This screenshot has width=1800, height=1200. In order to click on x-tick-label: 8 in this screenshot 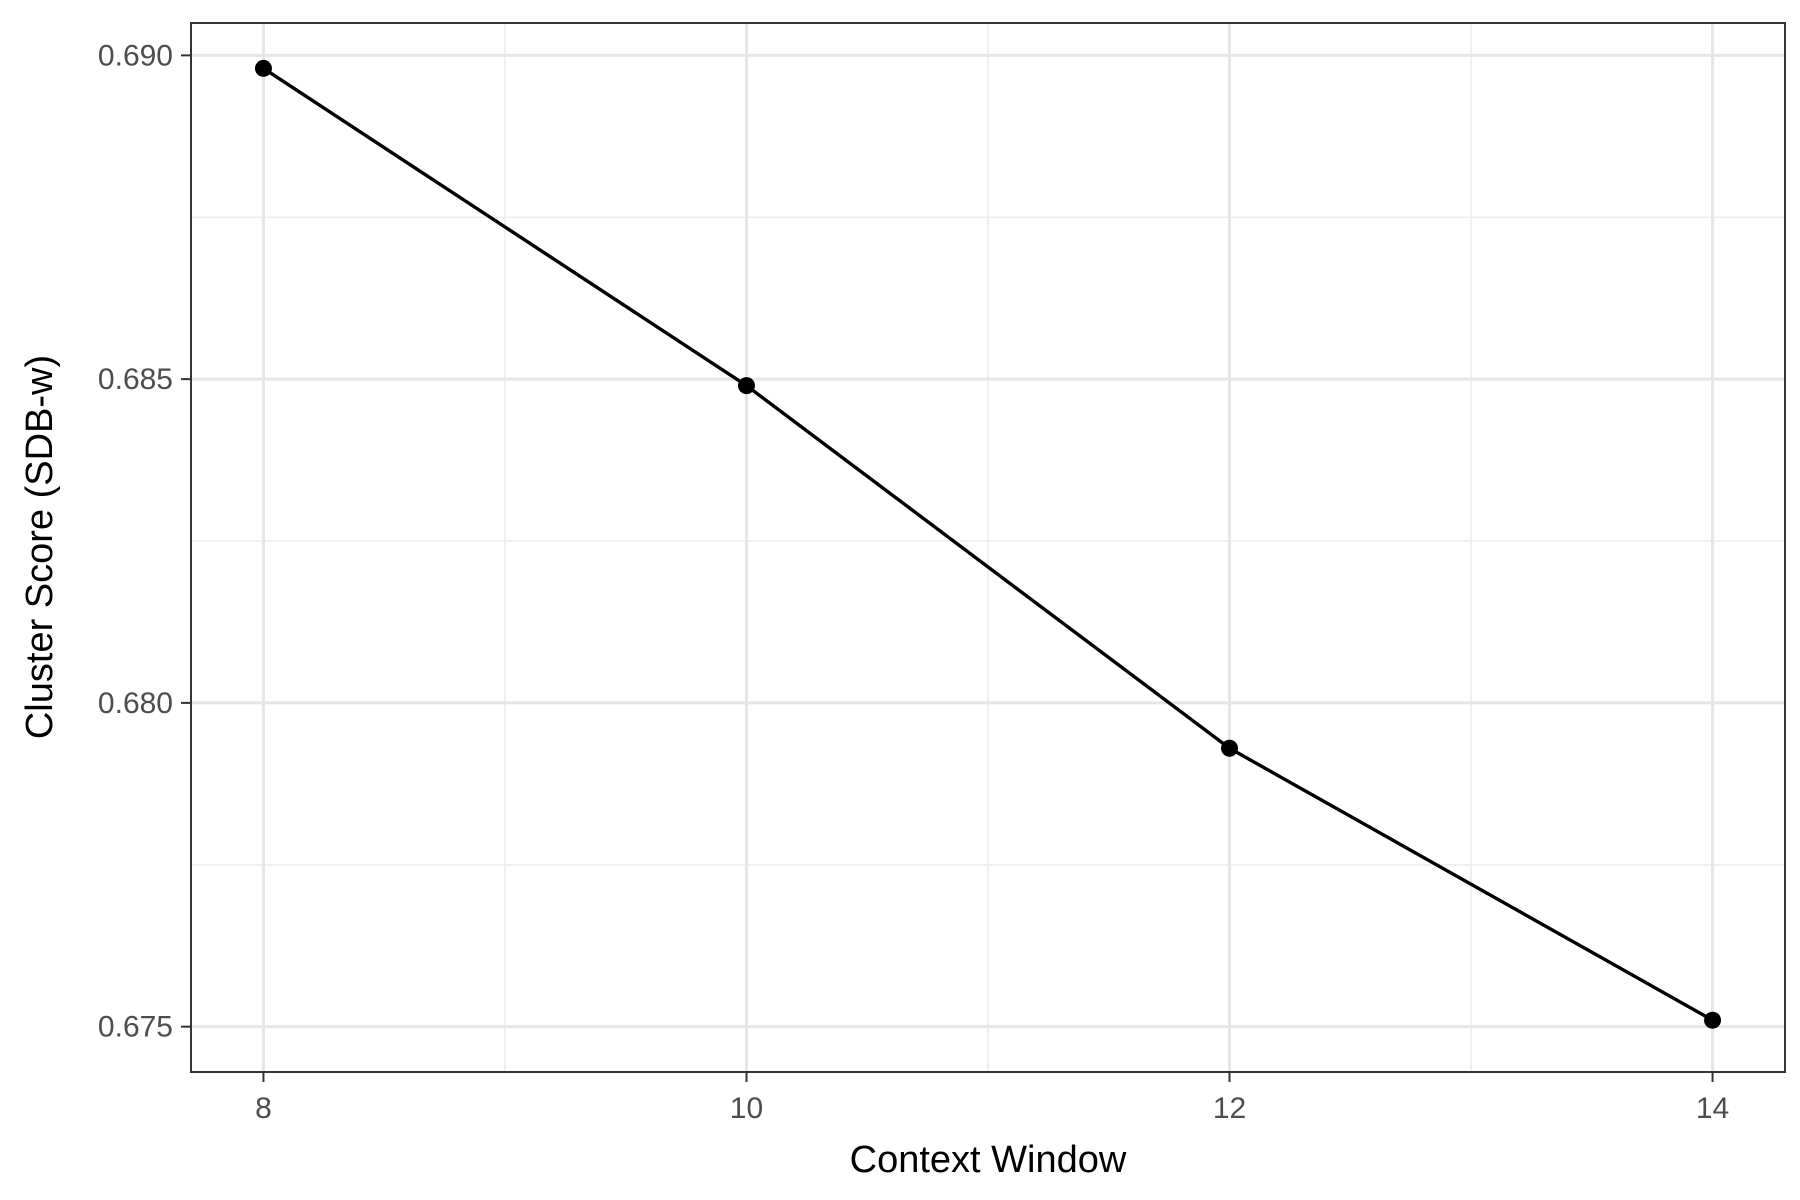, I will do `click(263, 1108)`.